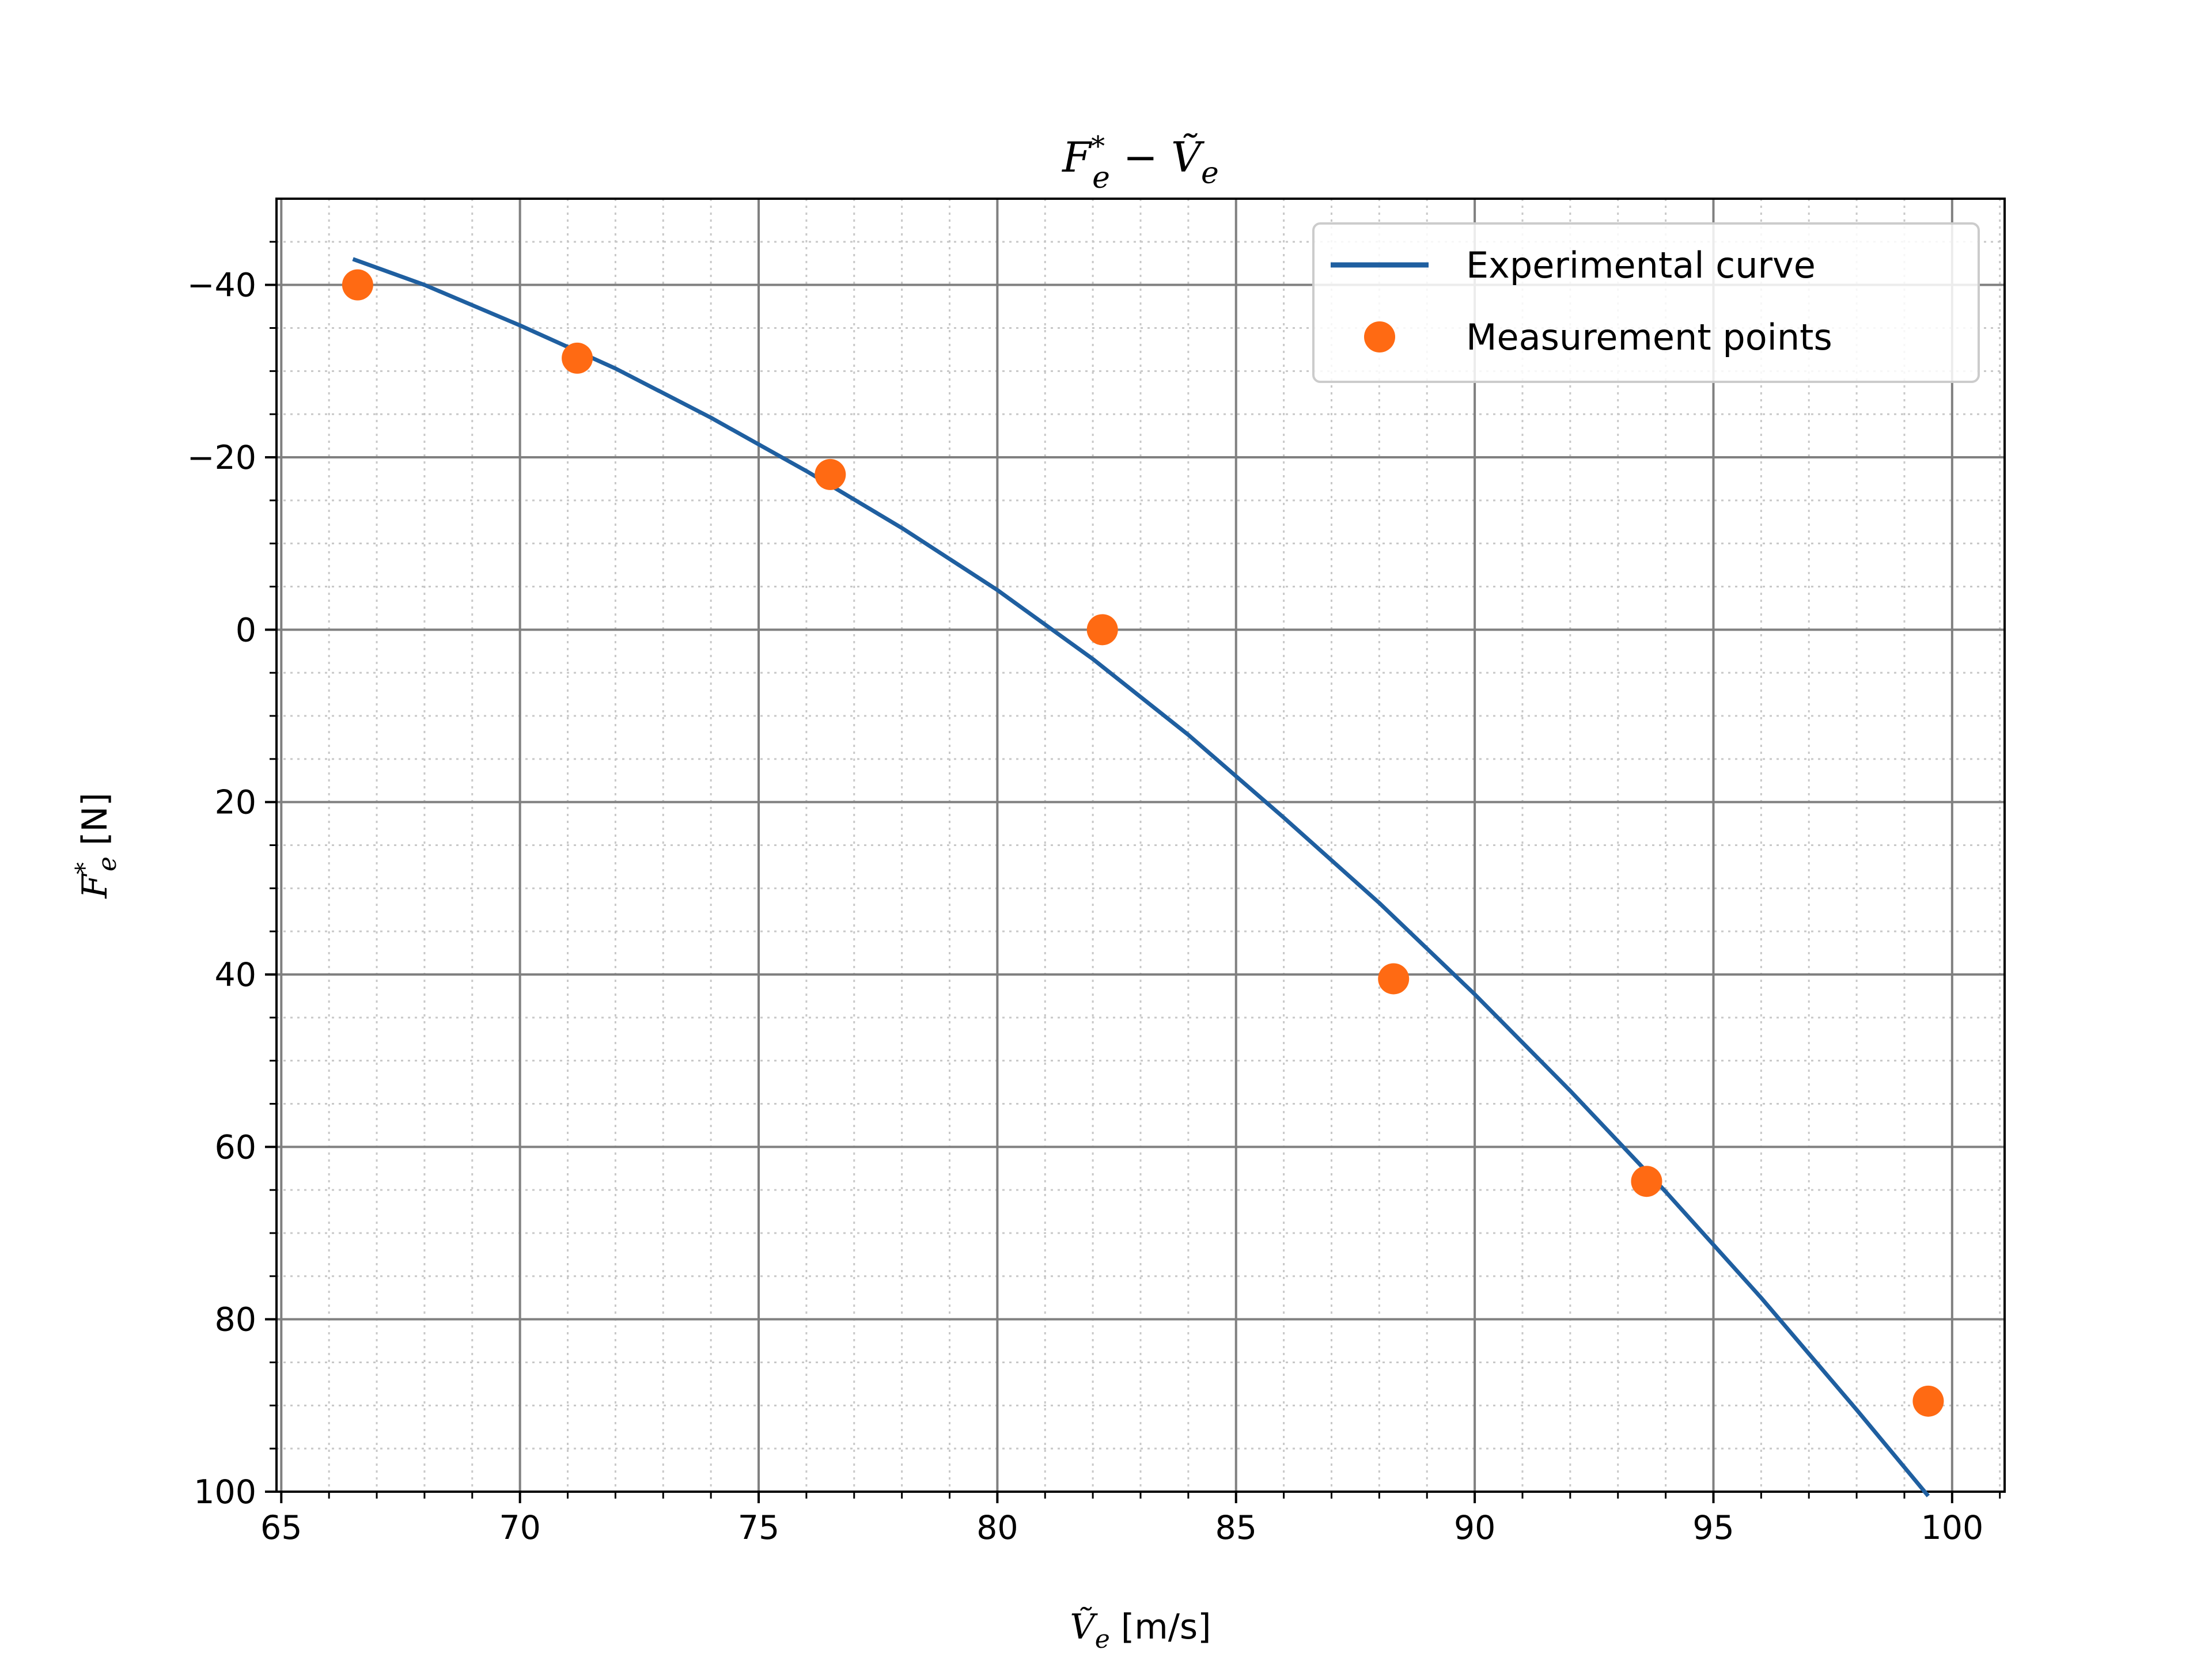 The image size is (2212, 1661). What do you see at coordinates (520, 1528) in the screenshot?
I see `x-tick-label: 70` at bounding box center [520, 1528].